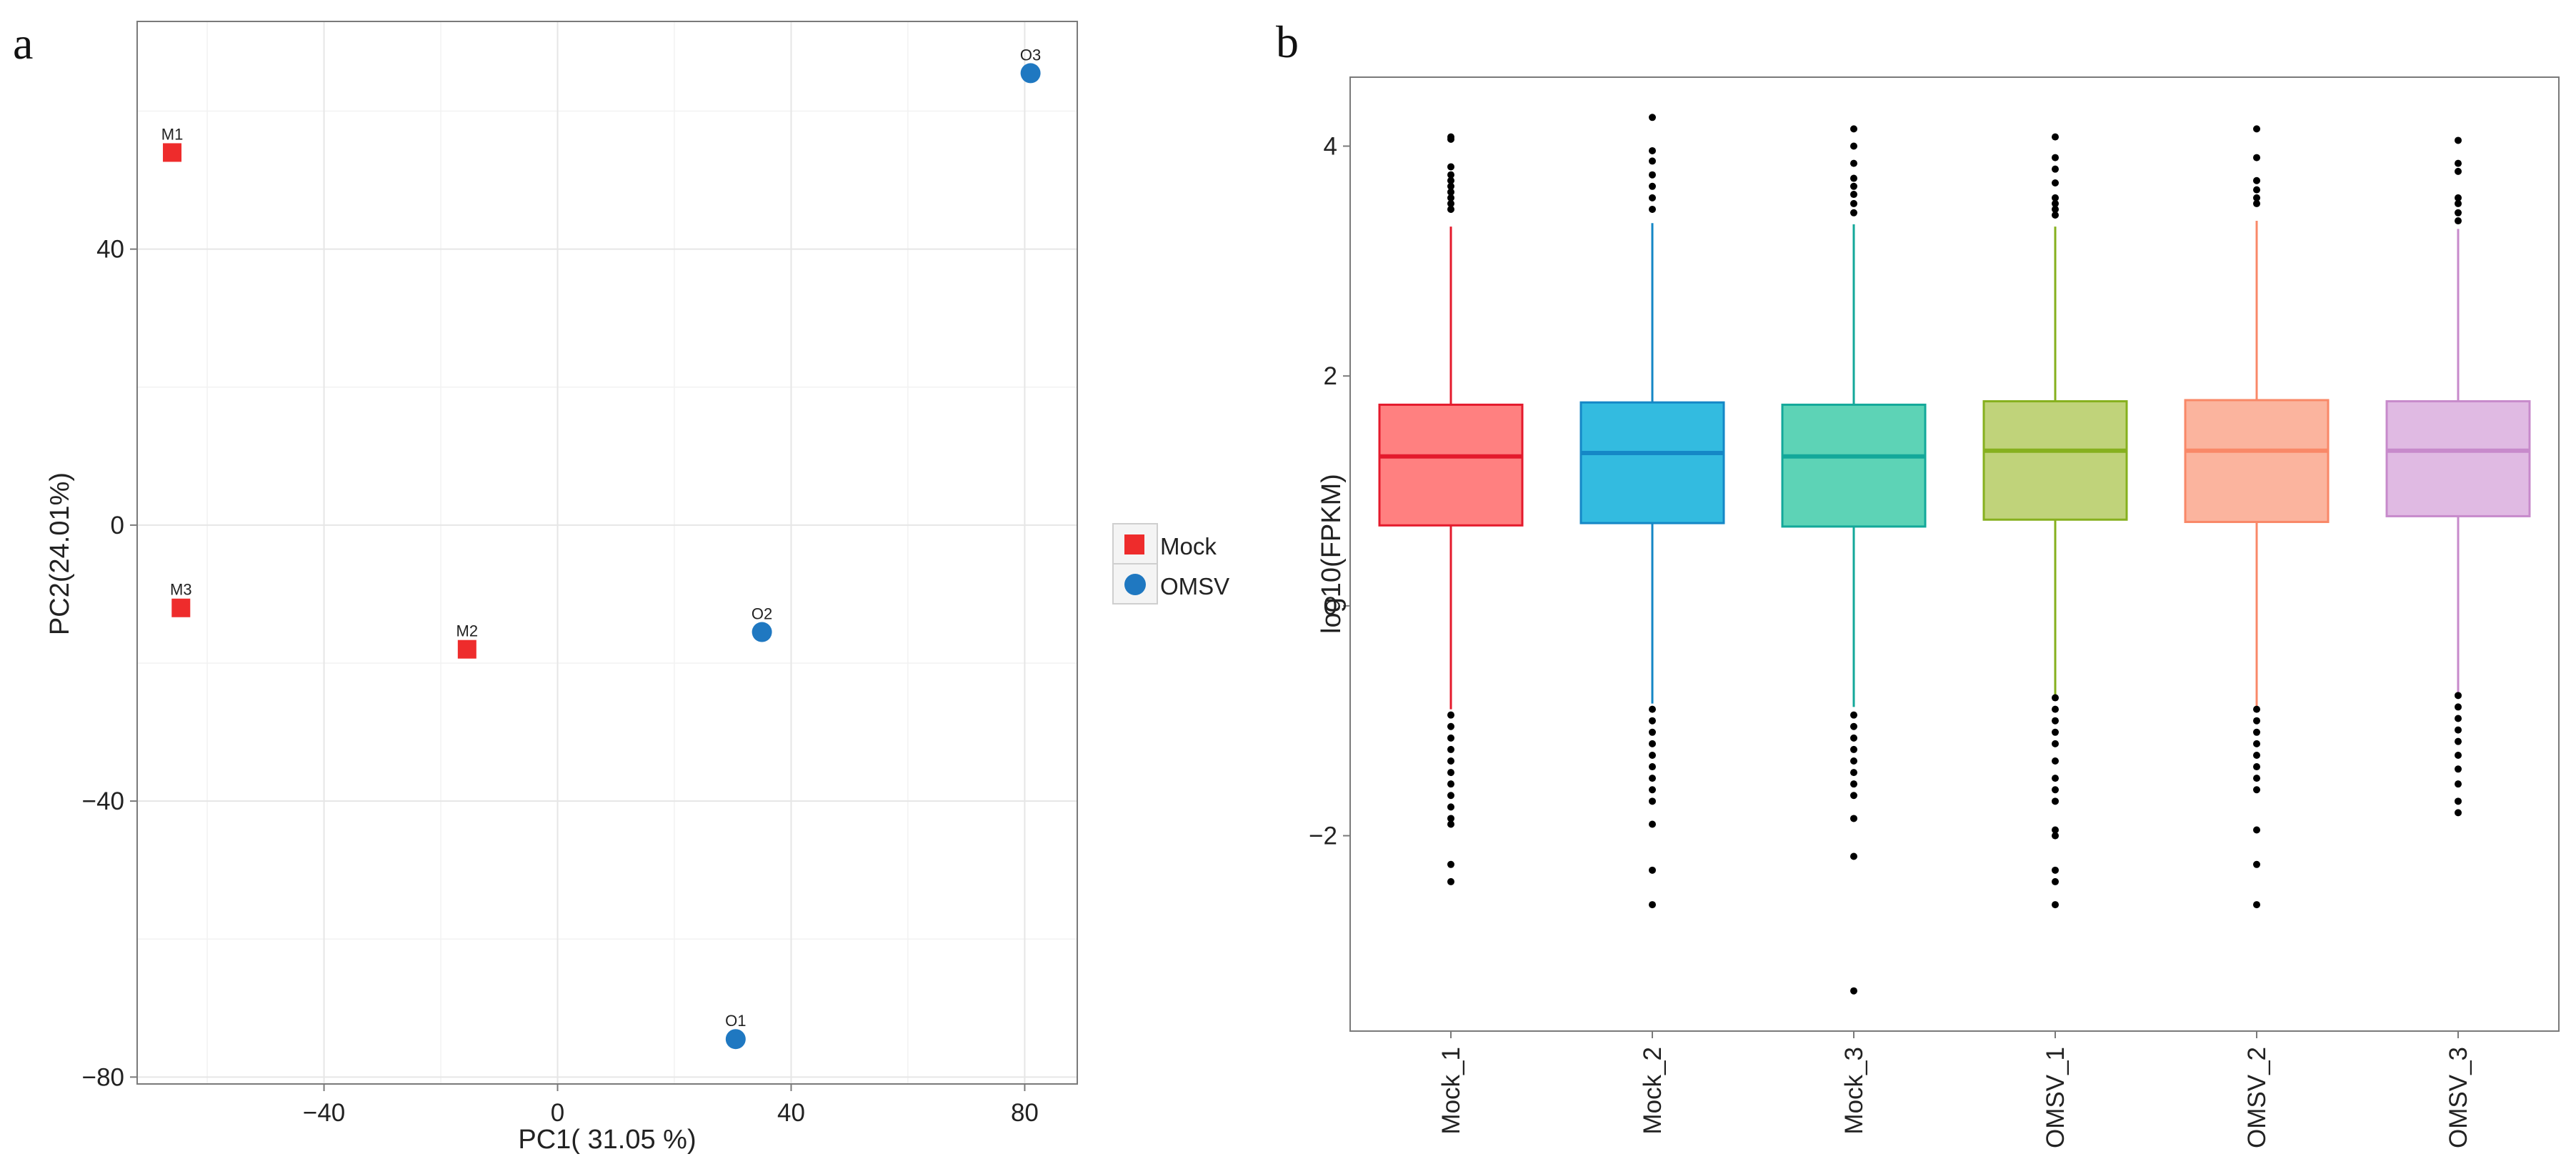 The height and width of the screenshot is (1174, 2576). What do you see at coordinates (181, 590) in the screenshot?
I see `point-label-m3: M3` at bounding box center [181, 590].